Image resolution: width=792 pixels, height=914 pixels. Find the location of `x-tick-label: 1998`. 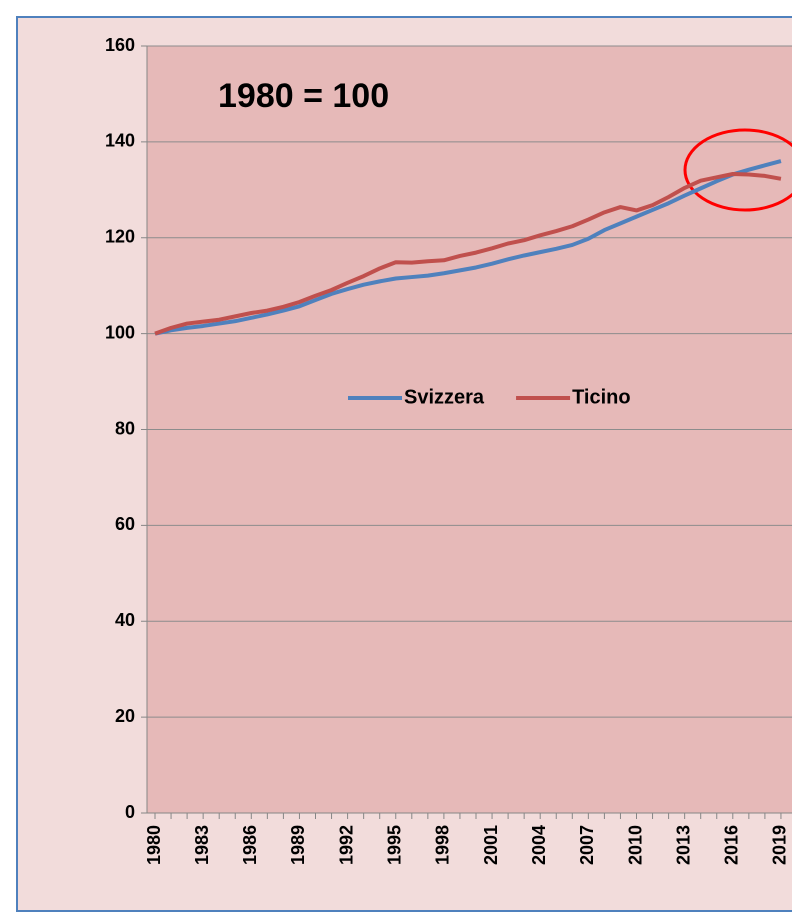

x-tick-label: 1998 is located at coordinates (443, 845).